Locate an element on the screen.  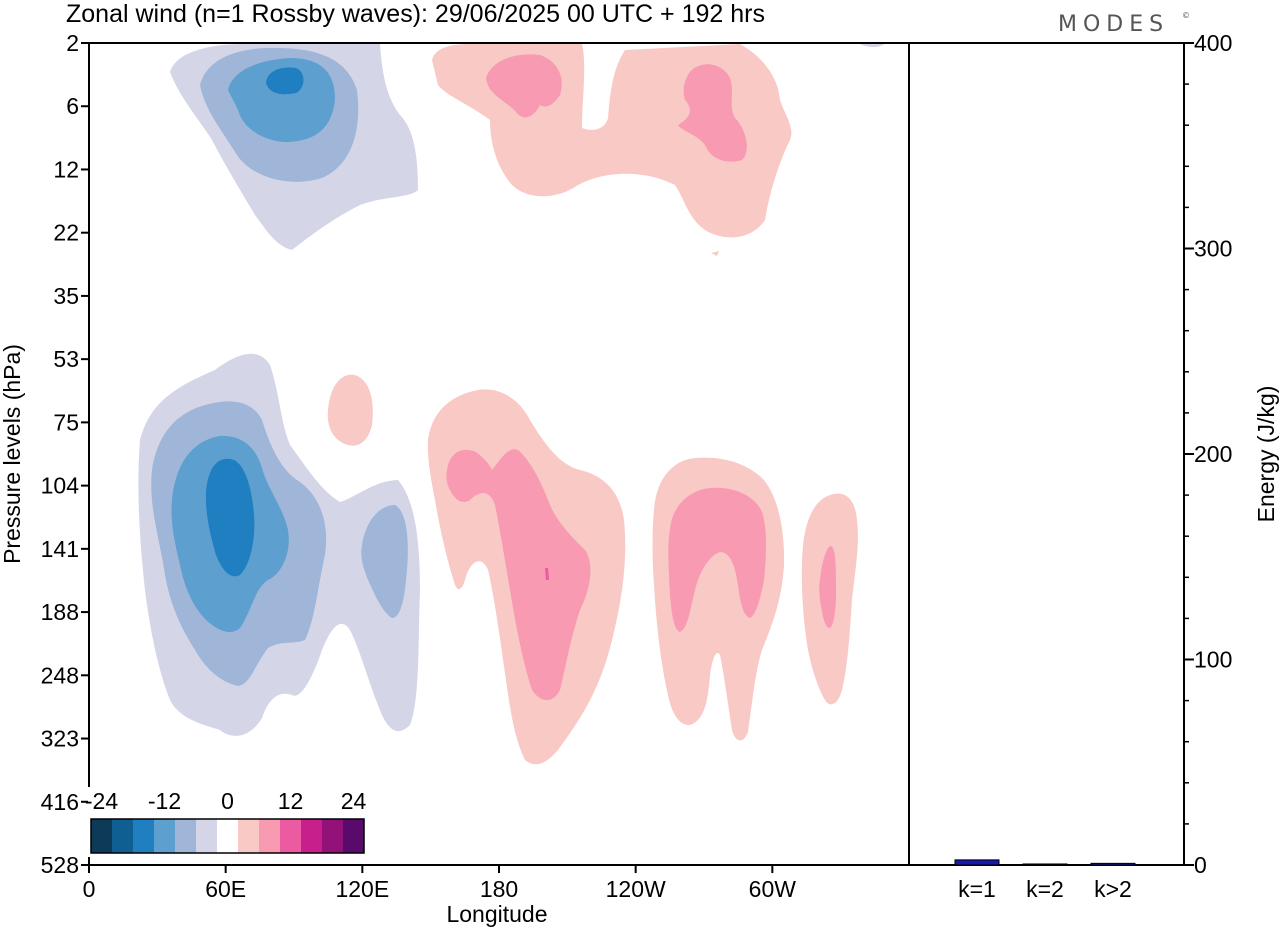
y-tick-label: 6 is located at coordinates (72, 106).